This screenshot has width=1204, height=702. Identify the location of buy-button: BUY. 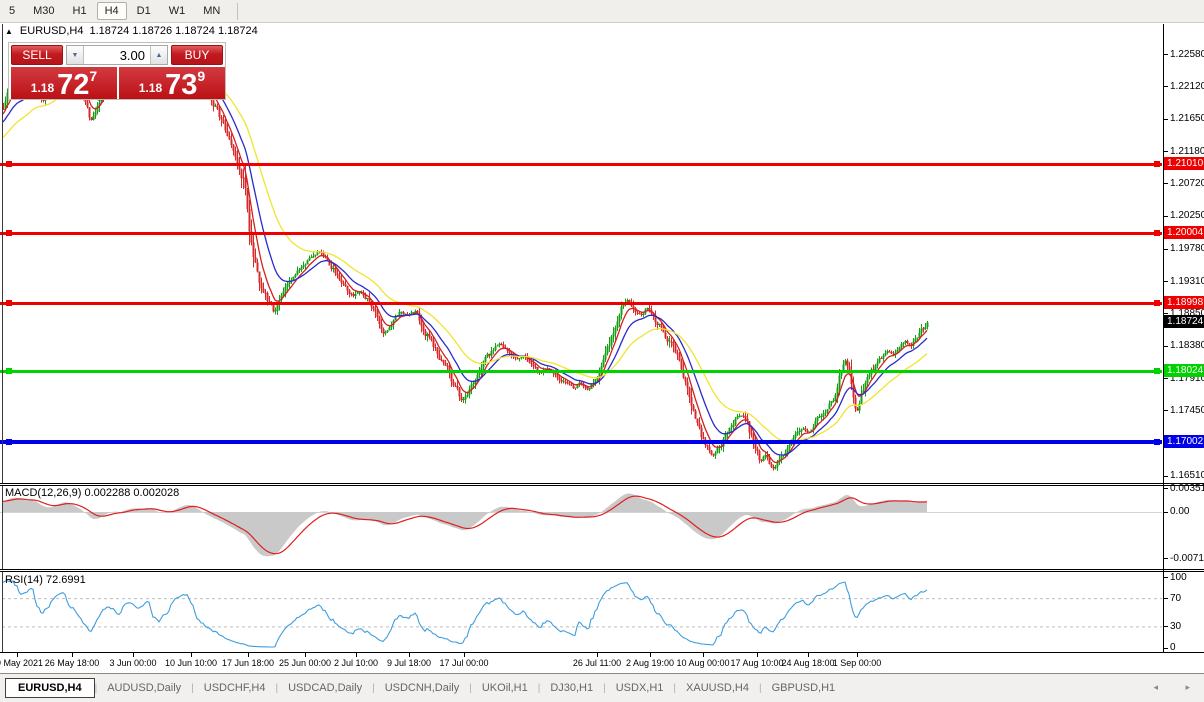
(197, 55).